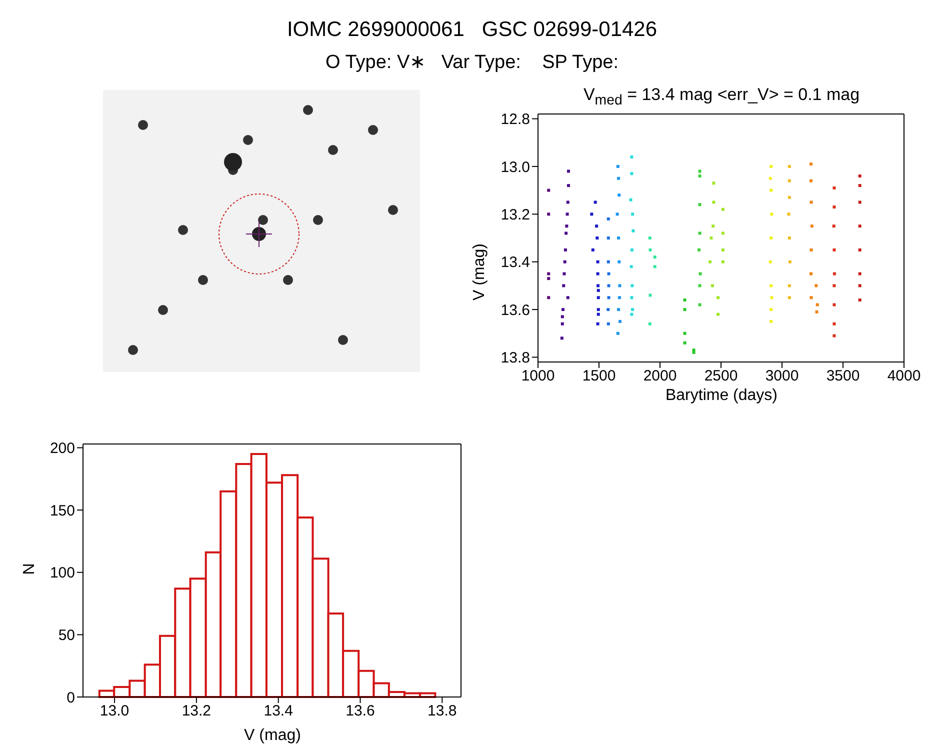 This screenshot has height=747, width=944. Describe the element at coordinates (62, 449) in the screenshot. I see `y-tick-label: 200` at that location.